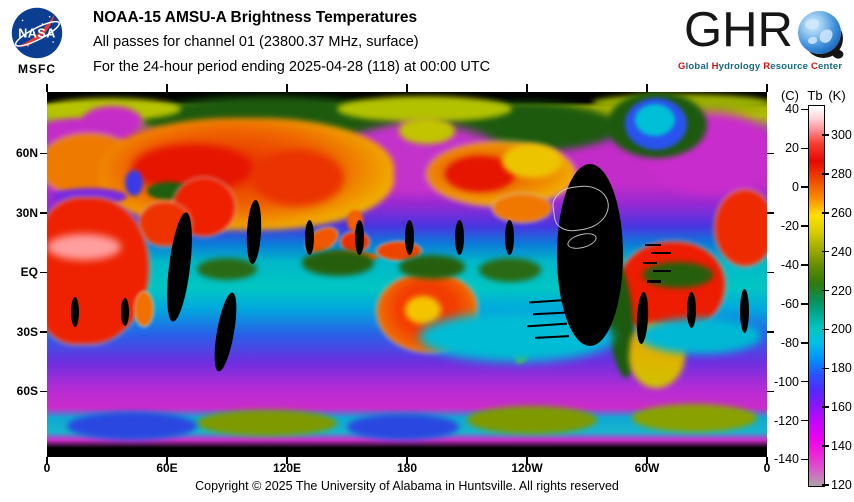  Describe the element at coordinates (816, 296) in the screenshot. I see `colorbar` at that location.